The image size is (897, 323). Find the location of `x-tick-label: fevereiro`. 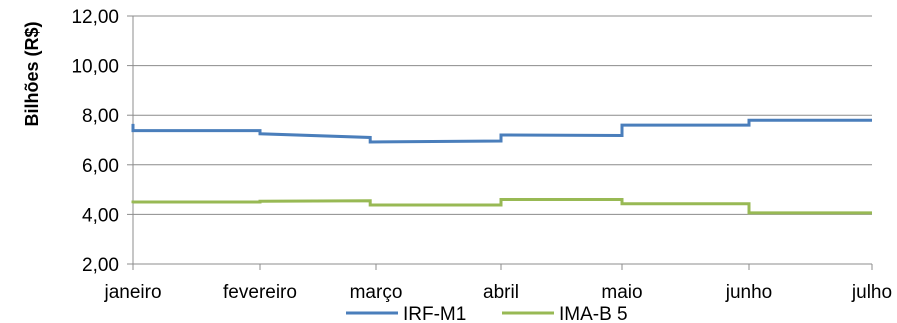

x-tick-label: fevereiro is located at coordinates (260, 292).